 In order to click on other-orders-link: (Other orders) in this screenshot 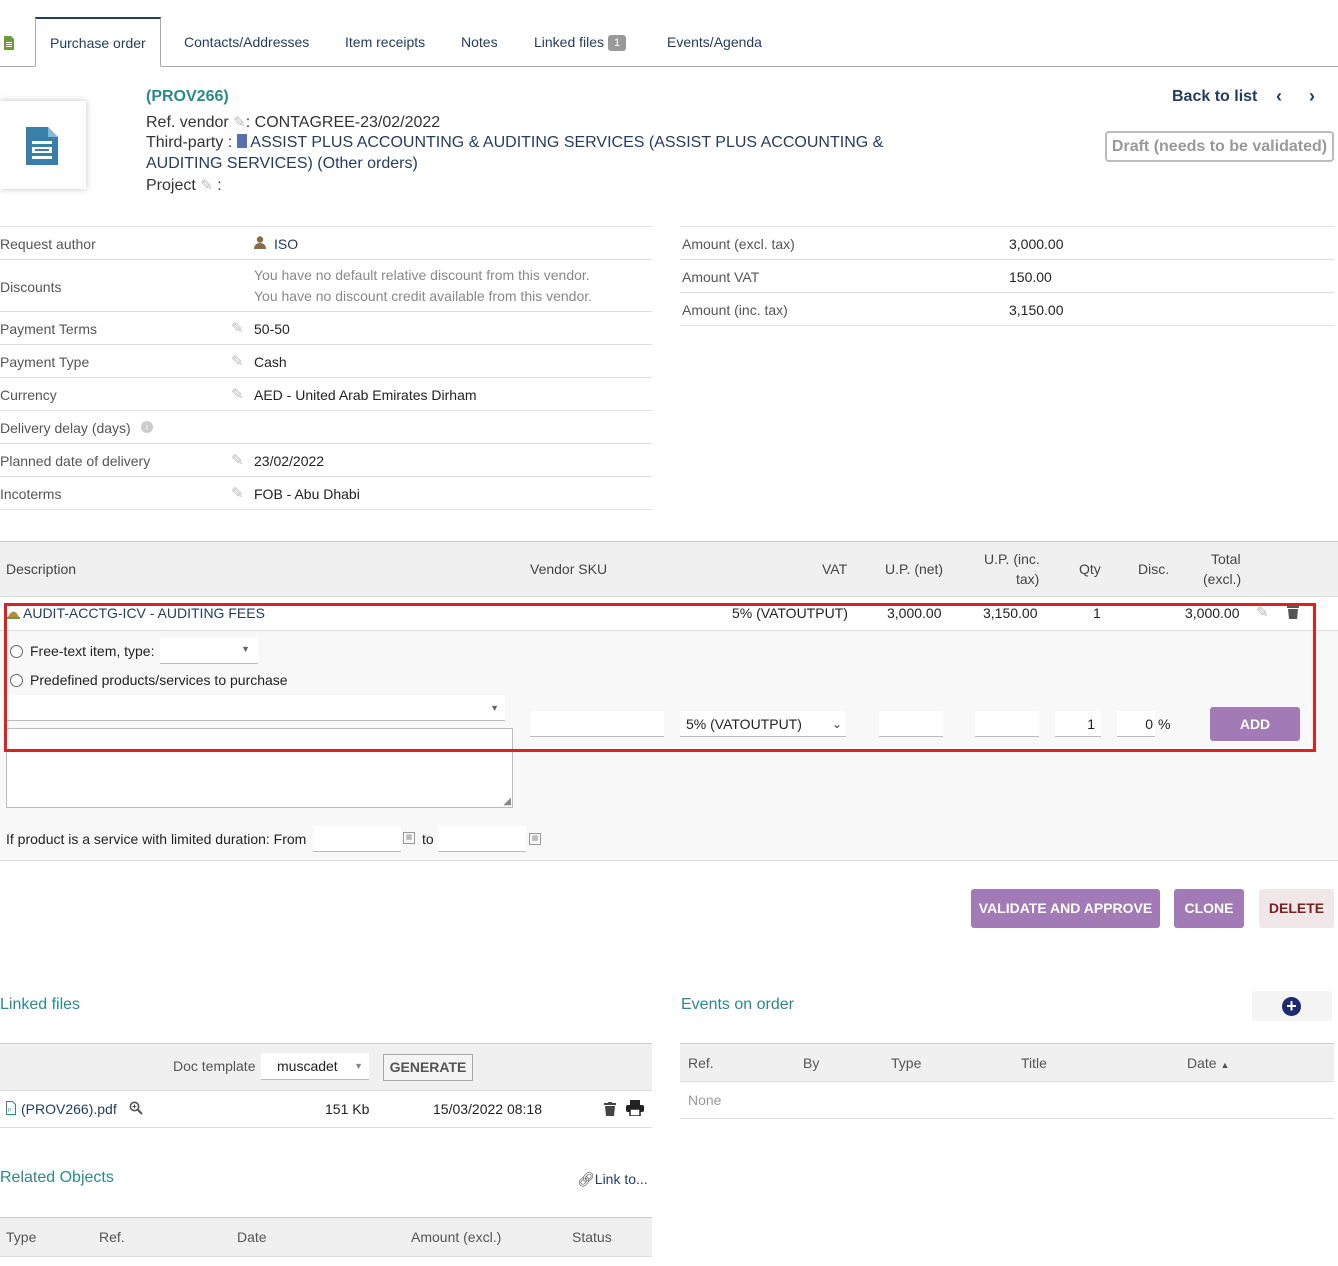, I will do `click(367, 163)`.